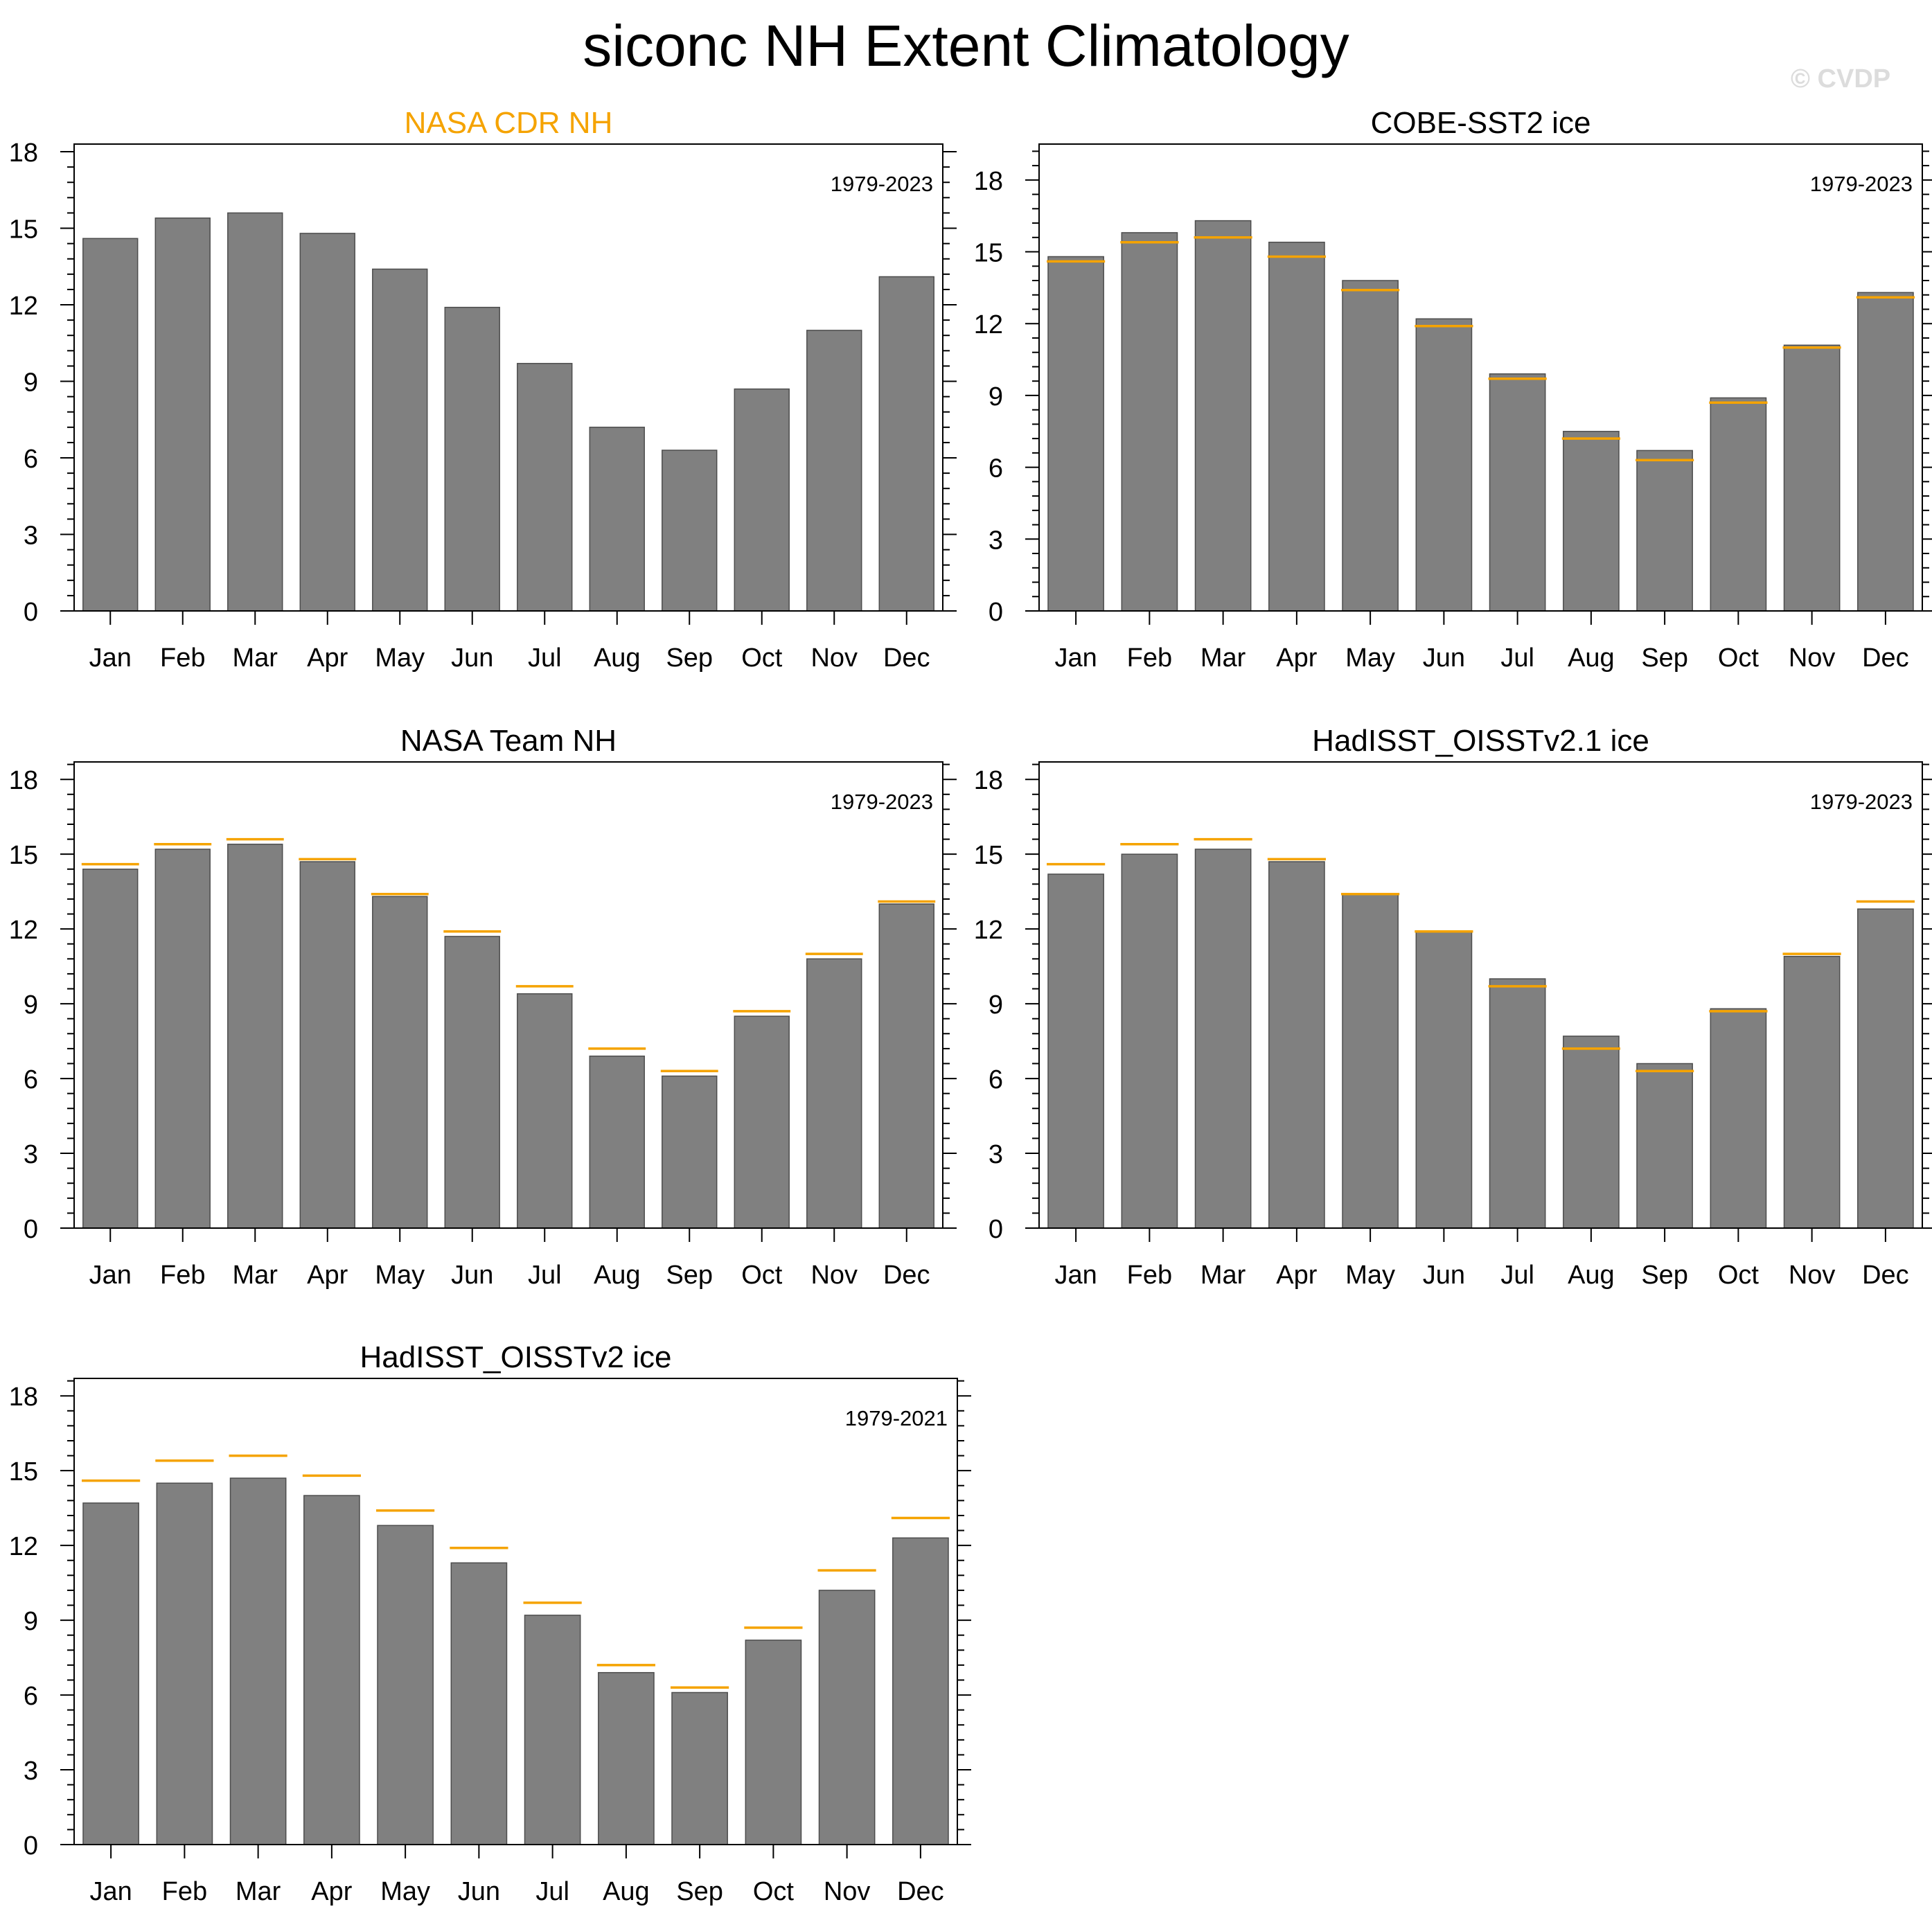 The height and width of the screenshot is (1927, 1932). I want to click on panel-title: COBE-SST2 ice, so click(1481, 123).